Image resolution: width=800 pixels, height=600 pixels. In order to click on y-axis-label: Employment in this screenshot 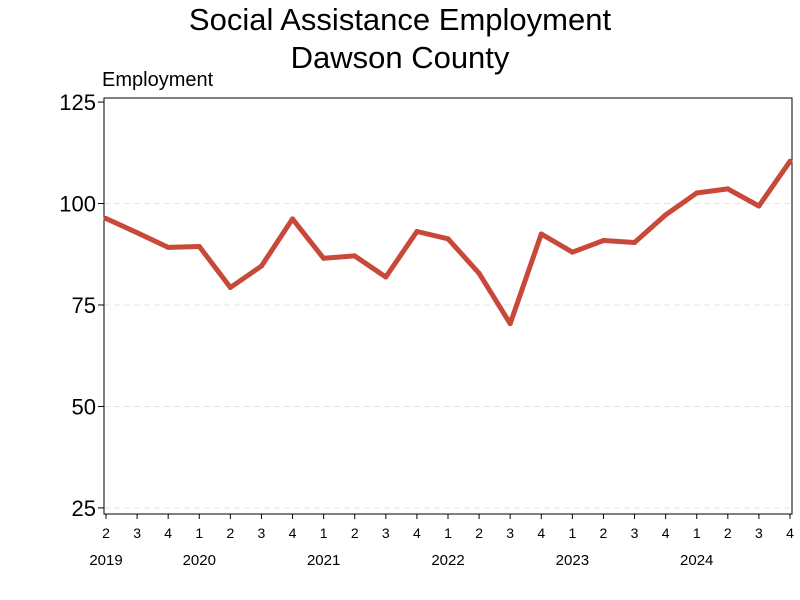, I will do `click(158, 80)`.